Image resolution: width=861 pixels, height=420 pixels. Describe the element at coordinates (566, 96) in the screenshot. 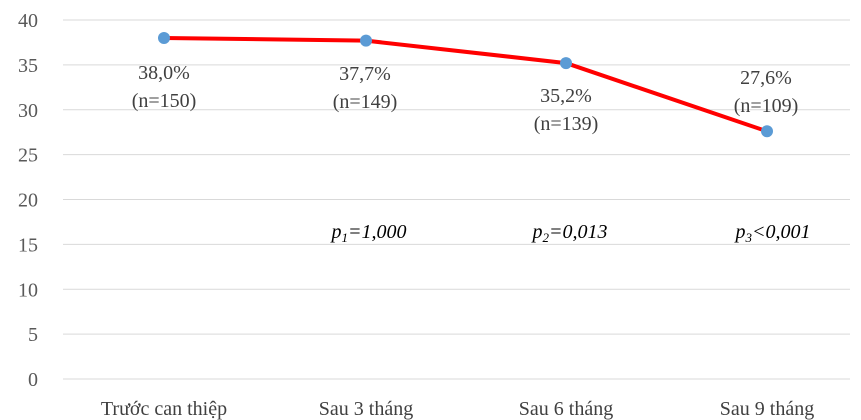

I see `data-label-percent: 35,2%` at that location.